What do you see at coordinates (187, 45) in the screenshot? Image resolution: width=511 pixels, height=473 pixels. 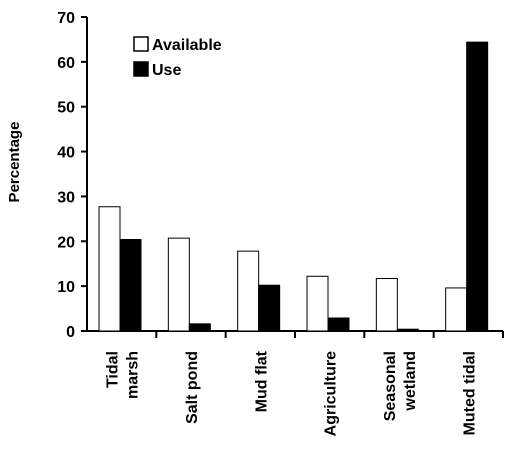 I see `legend-label-available: Available` at bounding box center [187, 45].